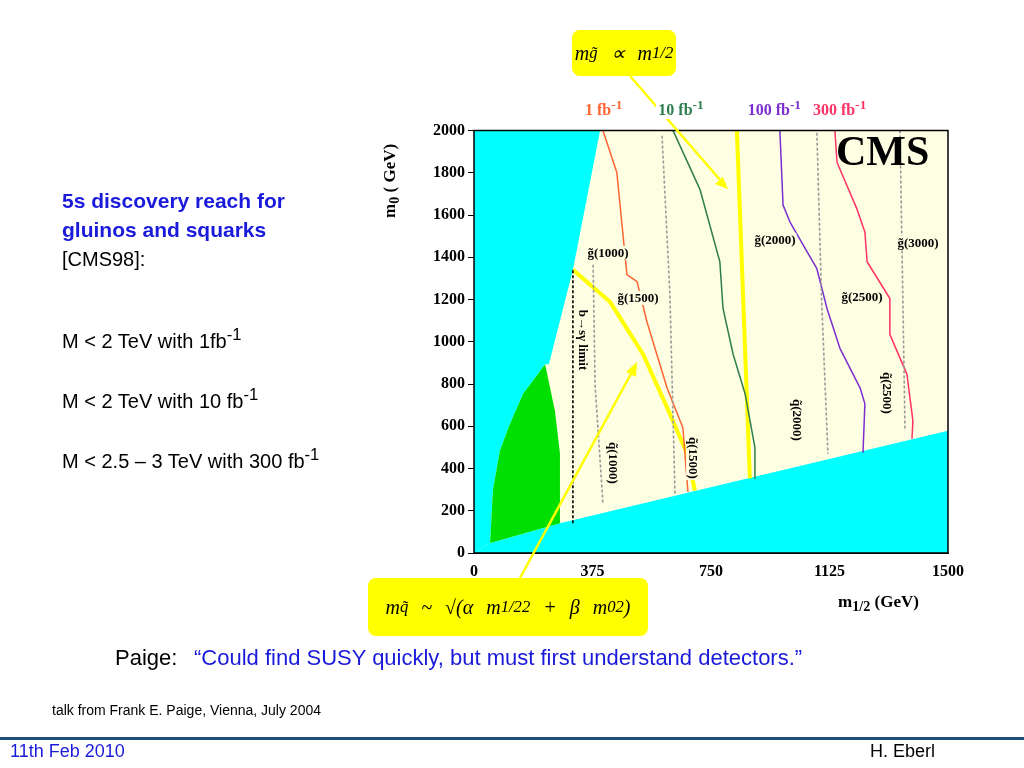 The height and width of the screenshot is (768, 1024). I want to click on text: M < 2 TeV with 10 fb$^{-1}$, so click(160, 398).